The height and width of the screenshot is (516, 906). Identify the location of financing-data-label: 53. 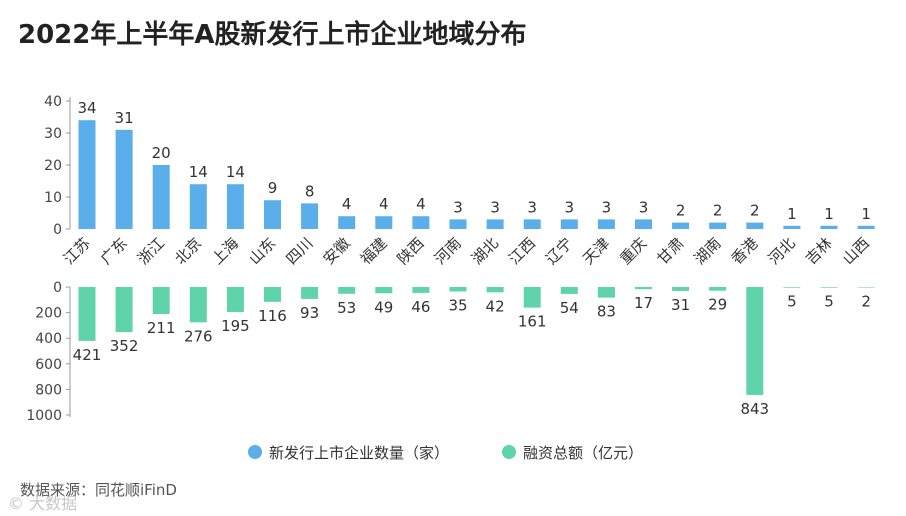
(346, 308).